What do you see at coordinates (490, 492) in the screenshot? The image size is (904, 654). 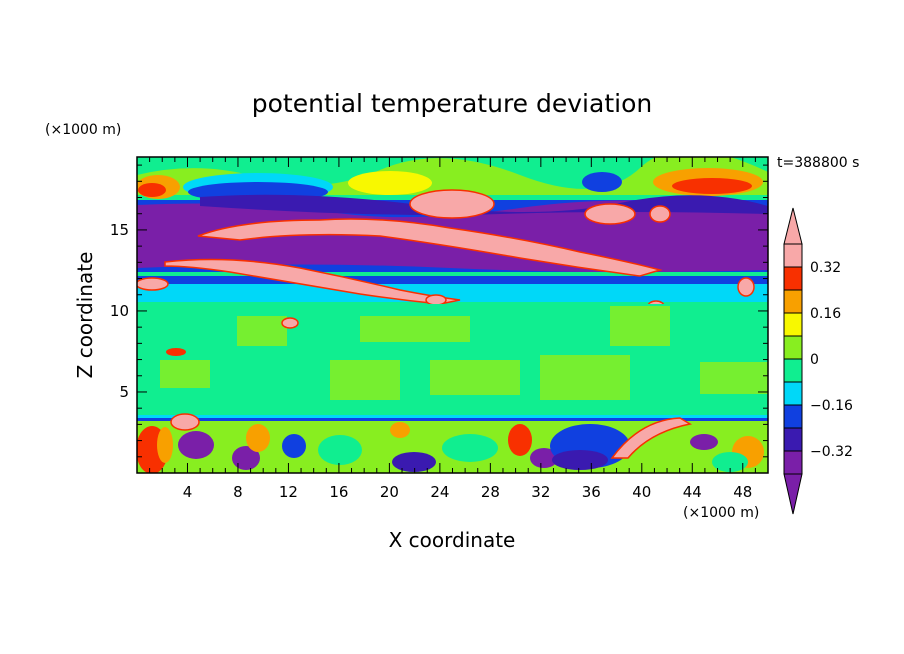 I see `x-tick-label: 28` at bounding box center [490, 492].